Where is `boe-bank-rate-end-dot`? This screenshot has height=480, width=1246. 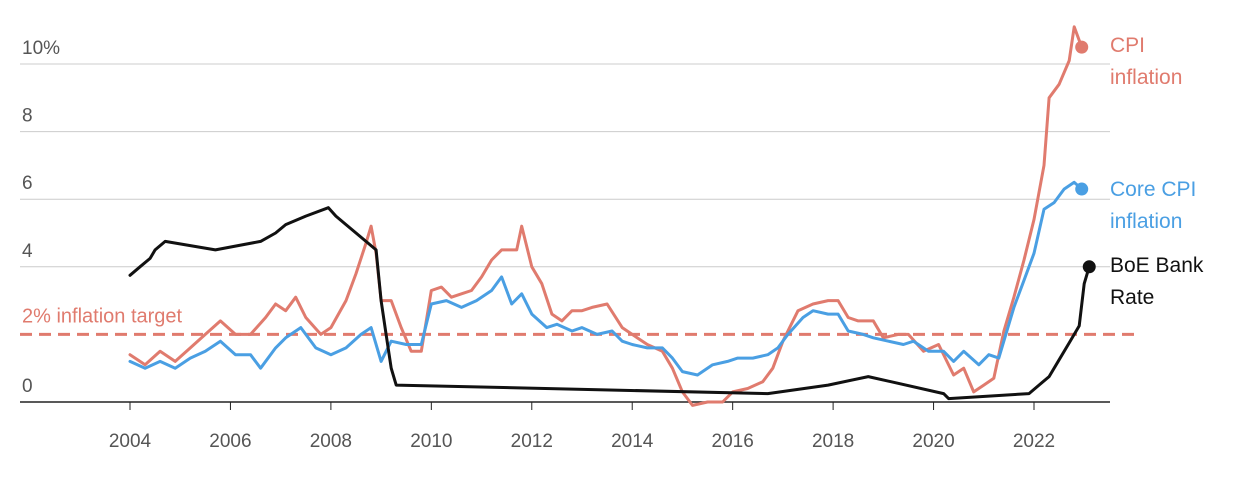
boe-bank-rate-end-dot is located at coordinates (1089, 267).